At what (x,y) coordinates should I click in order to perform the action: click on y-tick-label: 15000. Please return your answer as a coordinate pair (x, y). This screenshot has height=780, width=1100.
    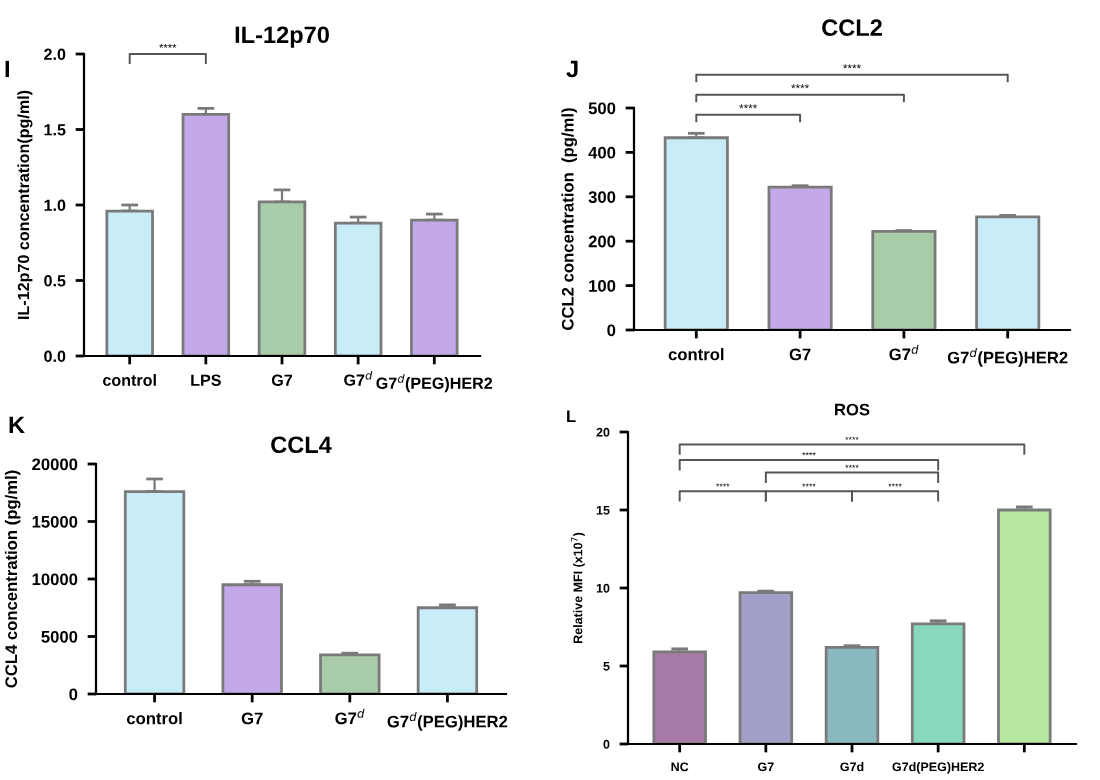
    Looking at the image, I should click on (55, 521).